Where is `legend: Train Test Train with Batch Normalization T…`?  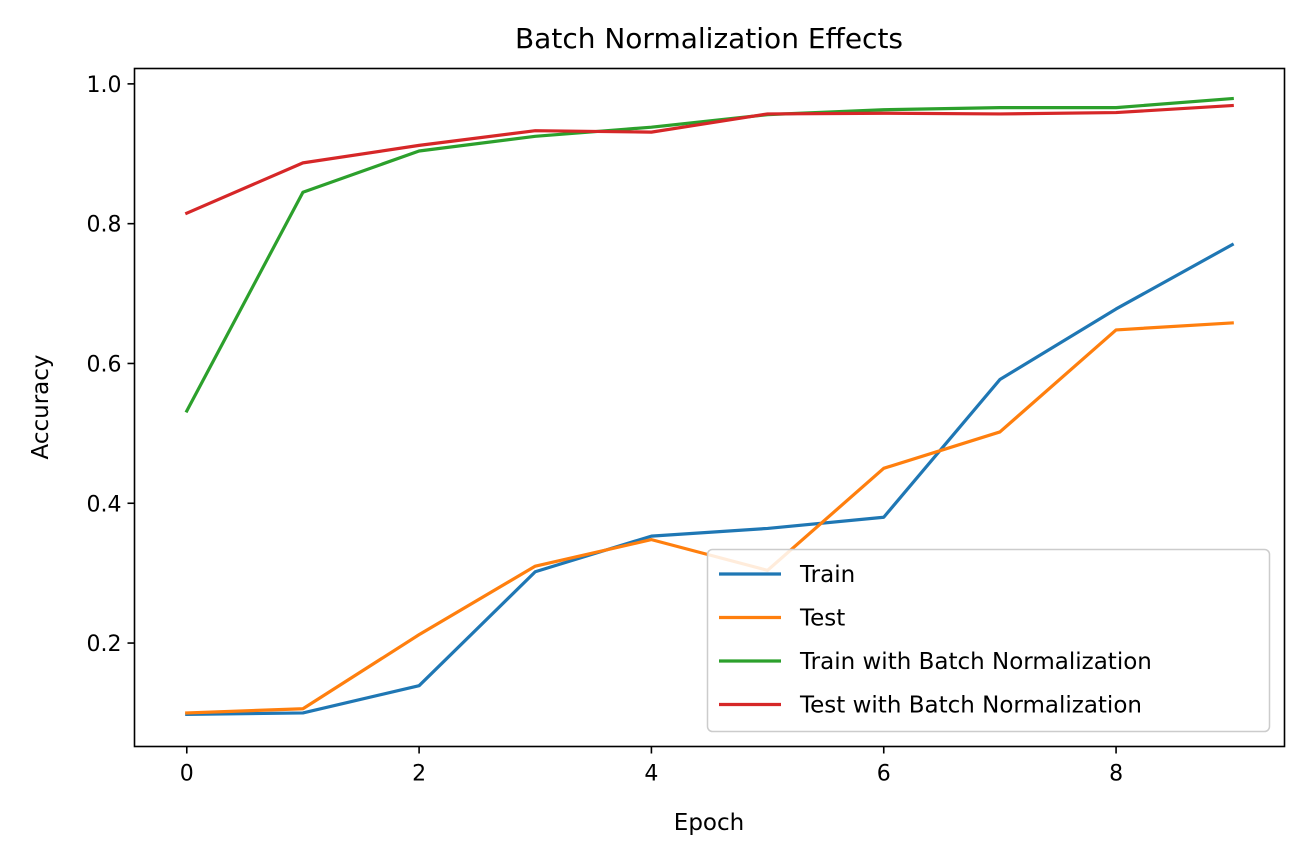
legend: Train Test Train with Batch Normalization T… is located at coordinates (988, 640).